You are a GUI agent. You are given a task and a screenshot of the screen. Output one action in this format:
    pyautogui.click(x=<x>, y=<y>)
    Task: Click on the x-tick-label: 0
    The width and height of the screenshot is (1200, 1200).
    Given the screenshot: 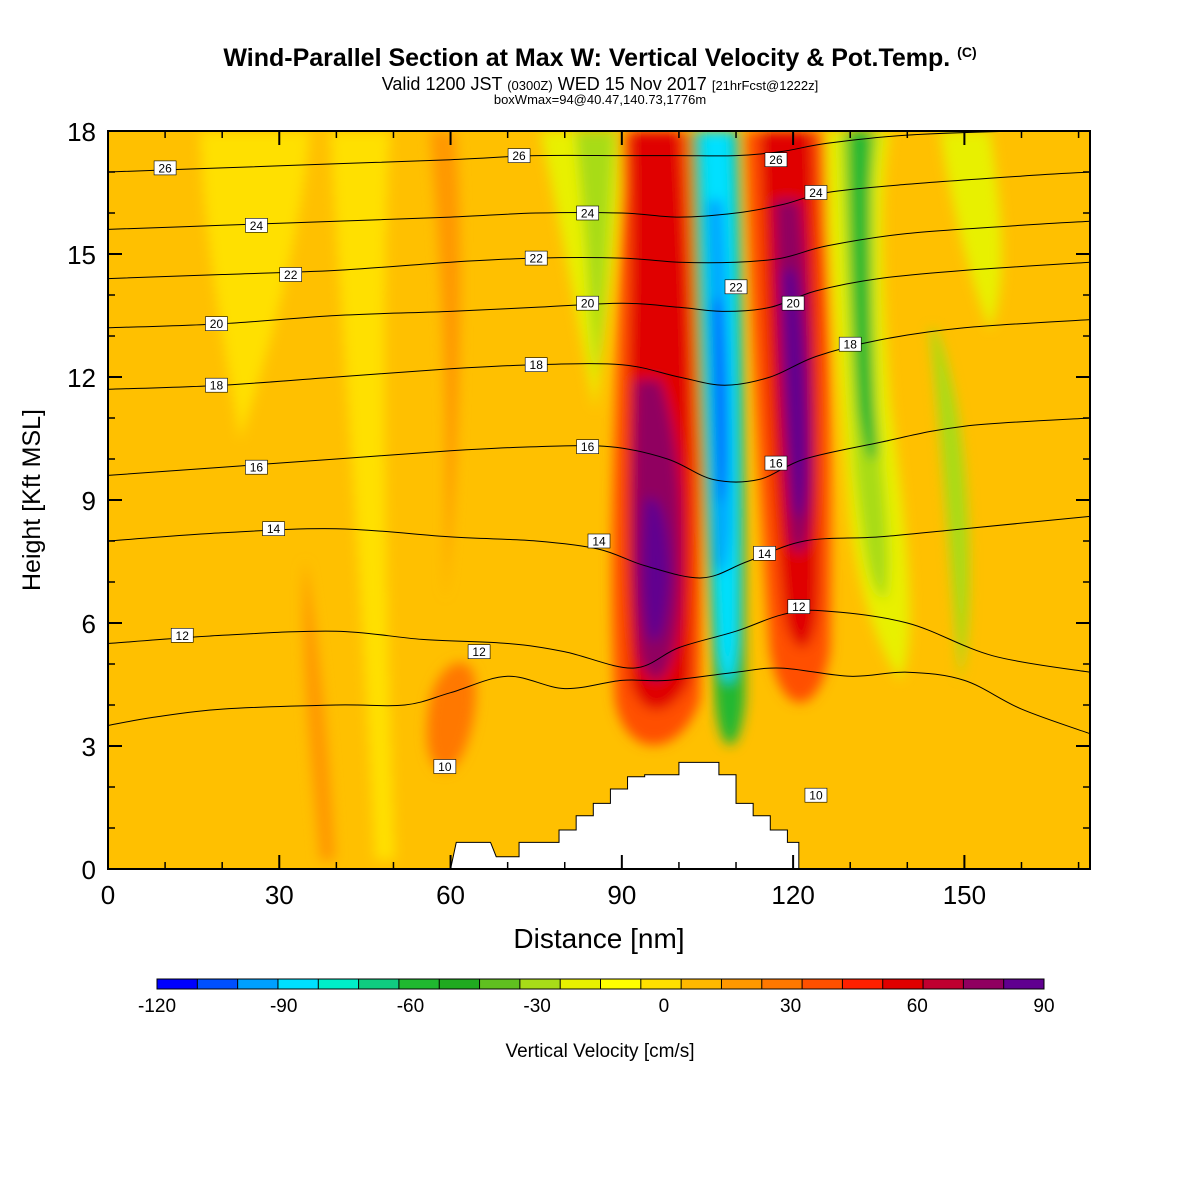 What is the action you would take?
    pyautogui.click(x=108, y=895)
    